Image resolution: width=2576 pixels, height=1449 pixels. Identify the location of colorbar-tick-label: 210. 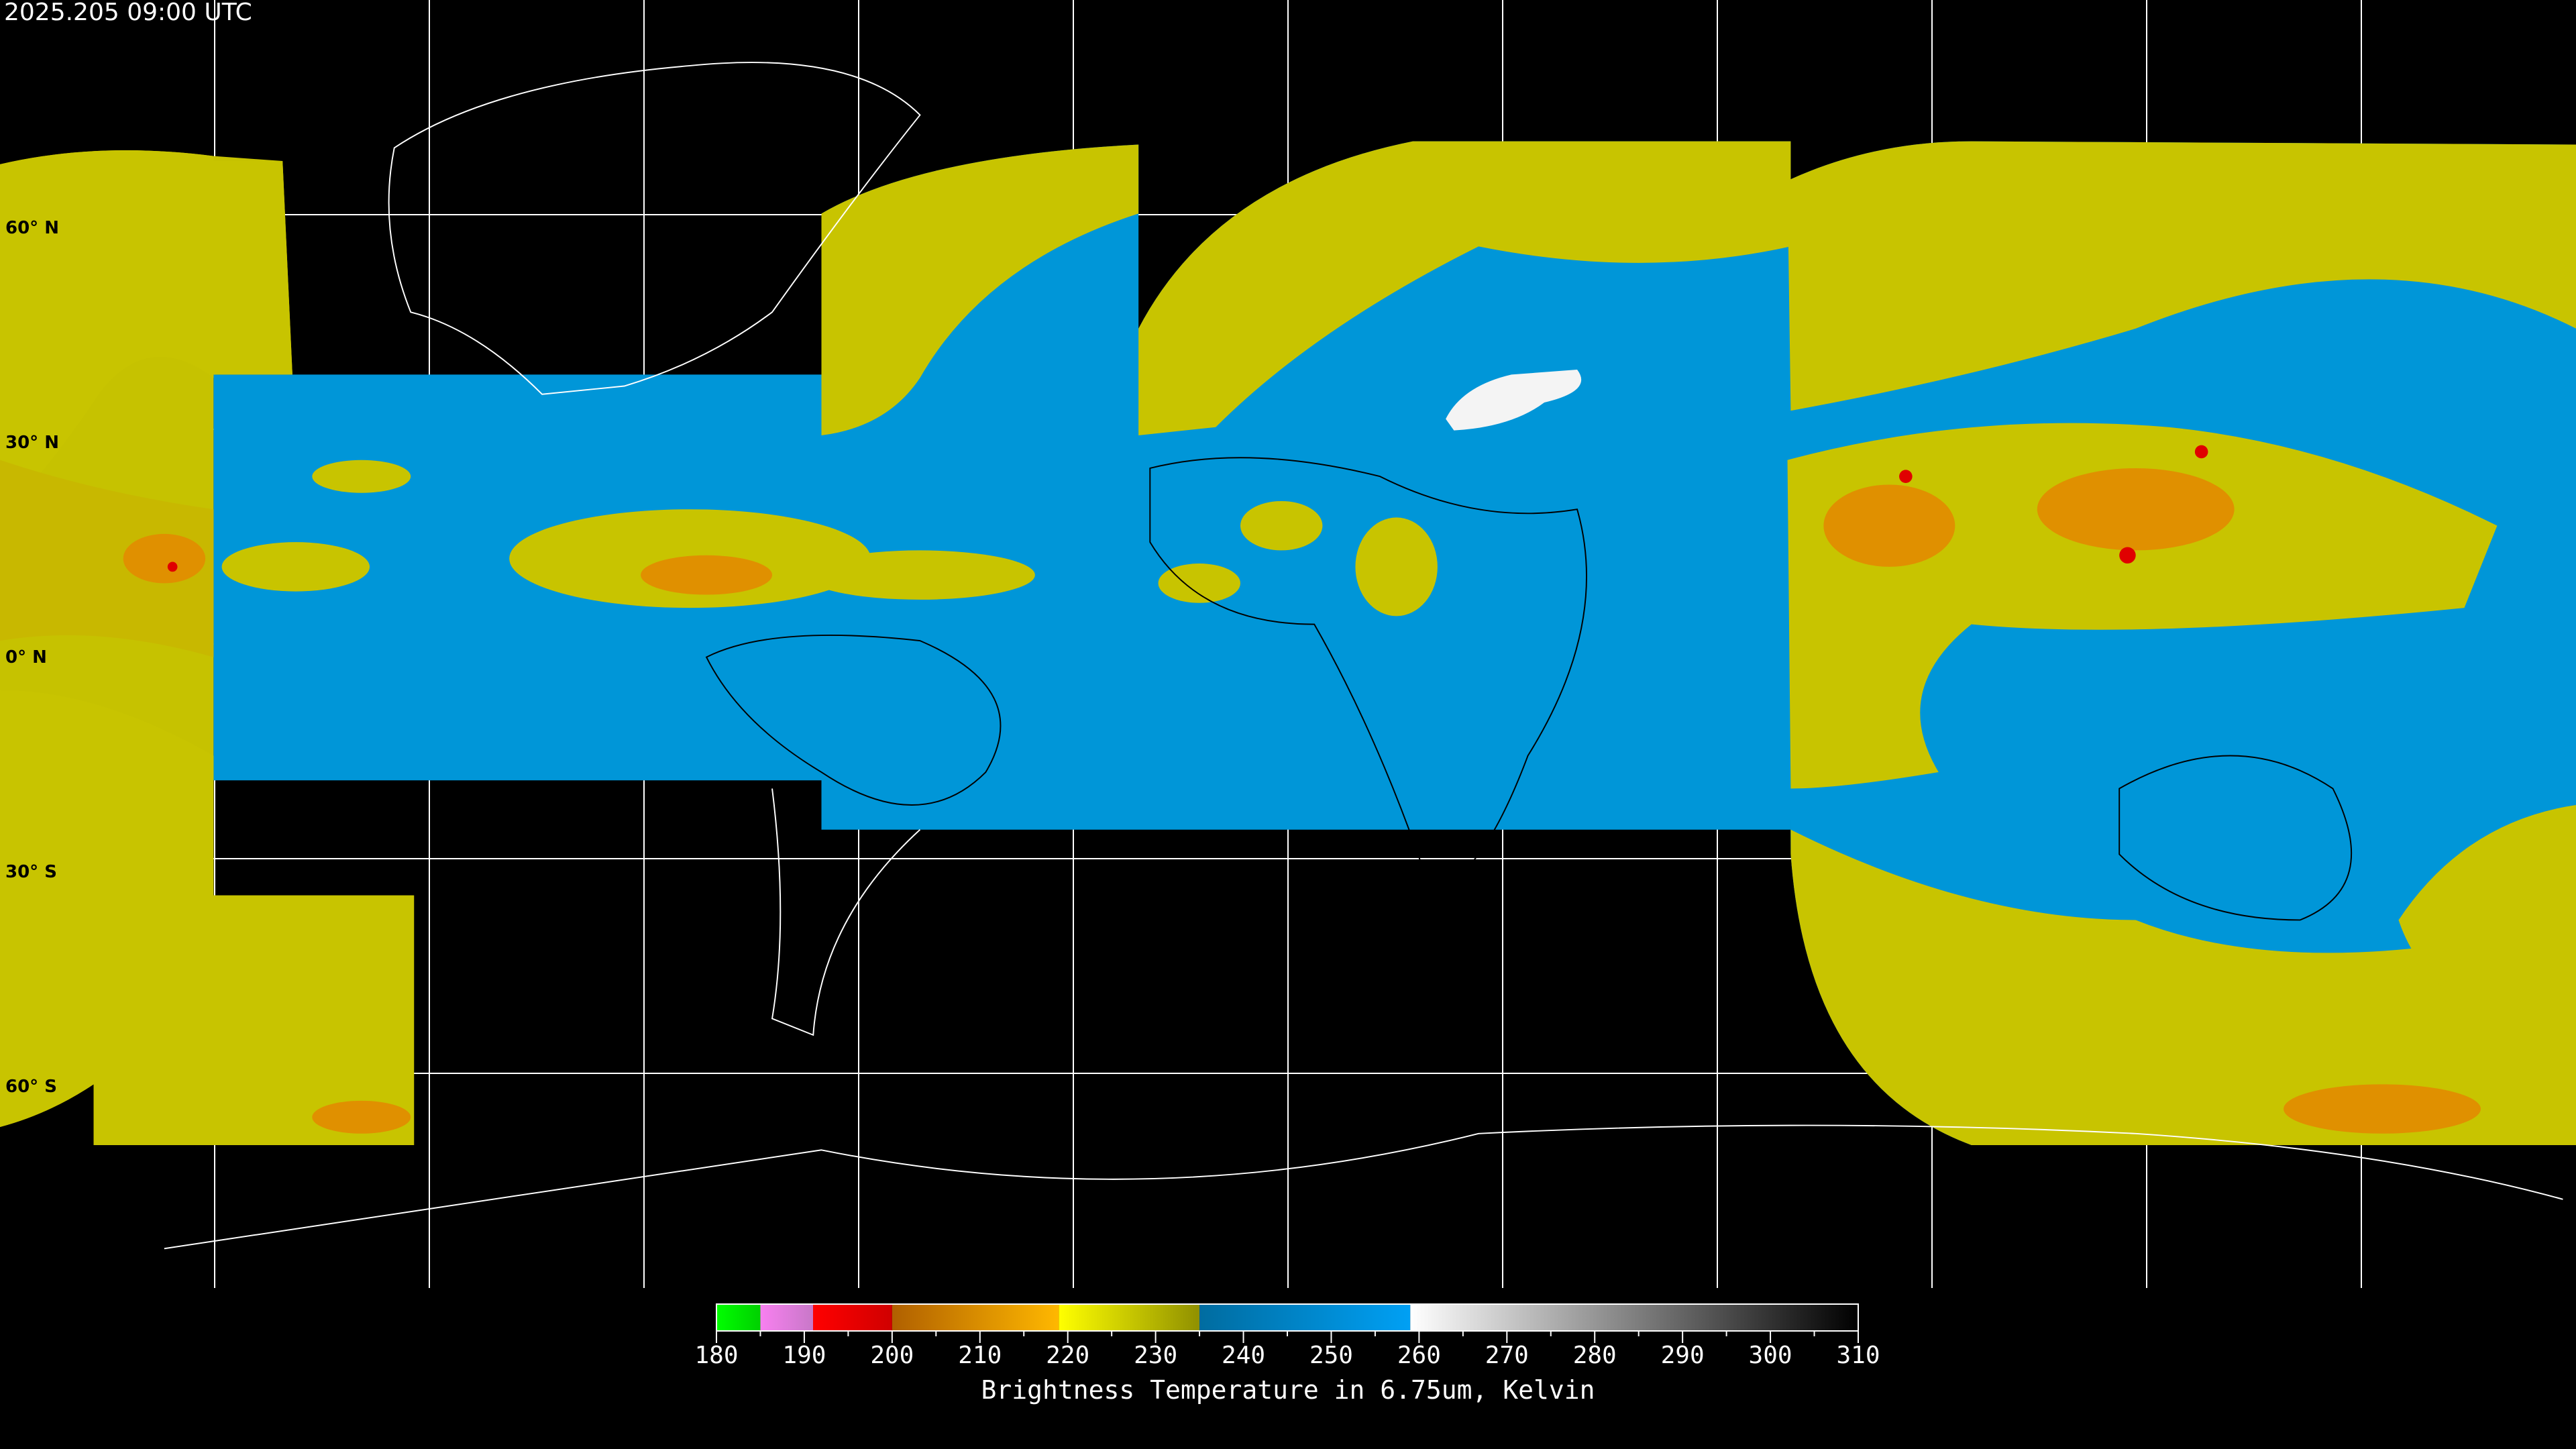
(980, 1355).